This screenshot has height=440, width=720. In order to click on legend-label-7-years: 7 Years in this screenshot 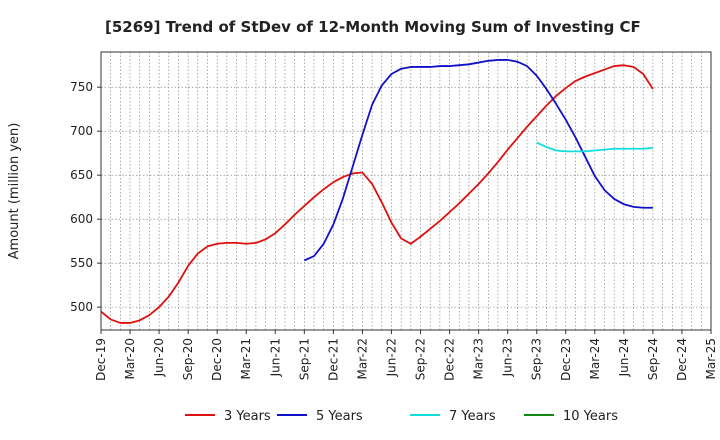, I will do `click(472, 416)`.